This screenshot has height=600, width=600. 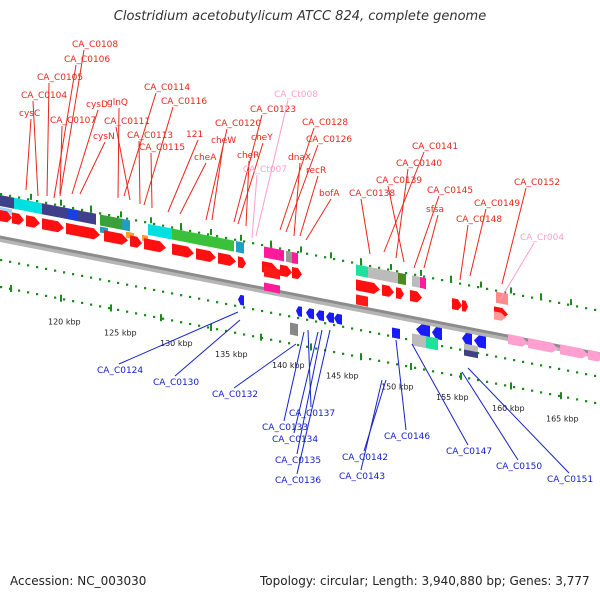 What do you see at coordinates (87, 60) in the screenshot?
I see `gene-label: CA_C0106` at bounding box center [87, 60].